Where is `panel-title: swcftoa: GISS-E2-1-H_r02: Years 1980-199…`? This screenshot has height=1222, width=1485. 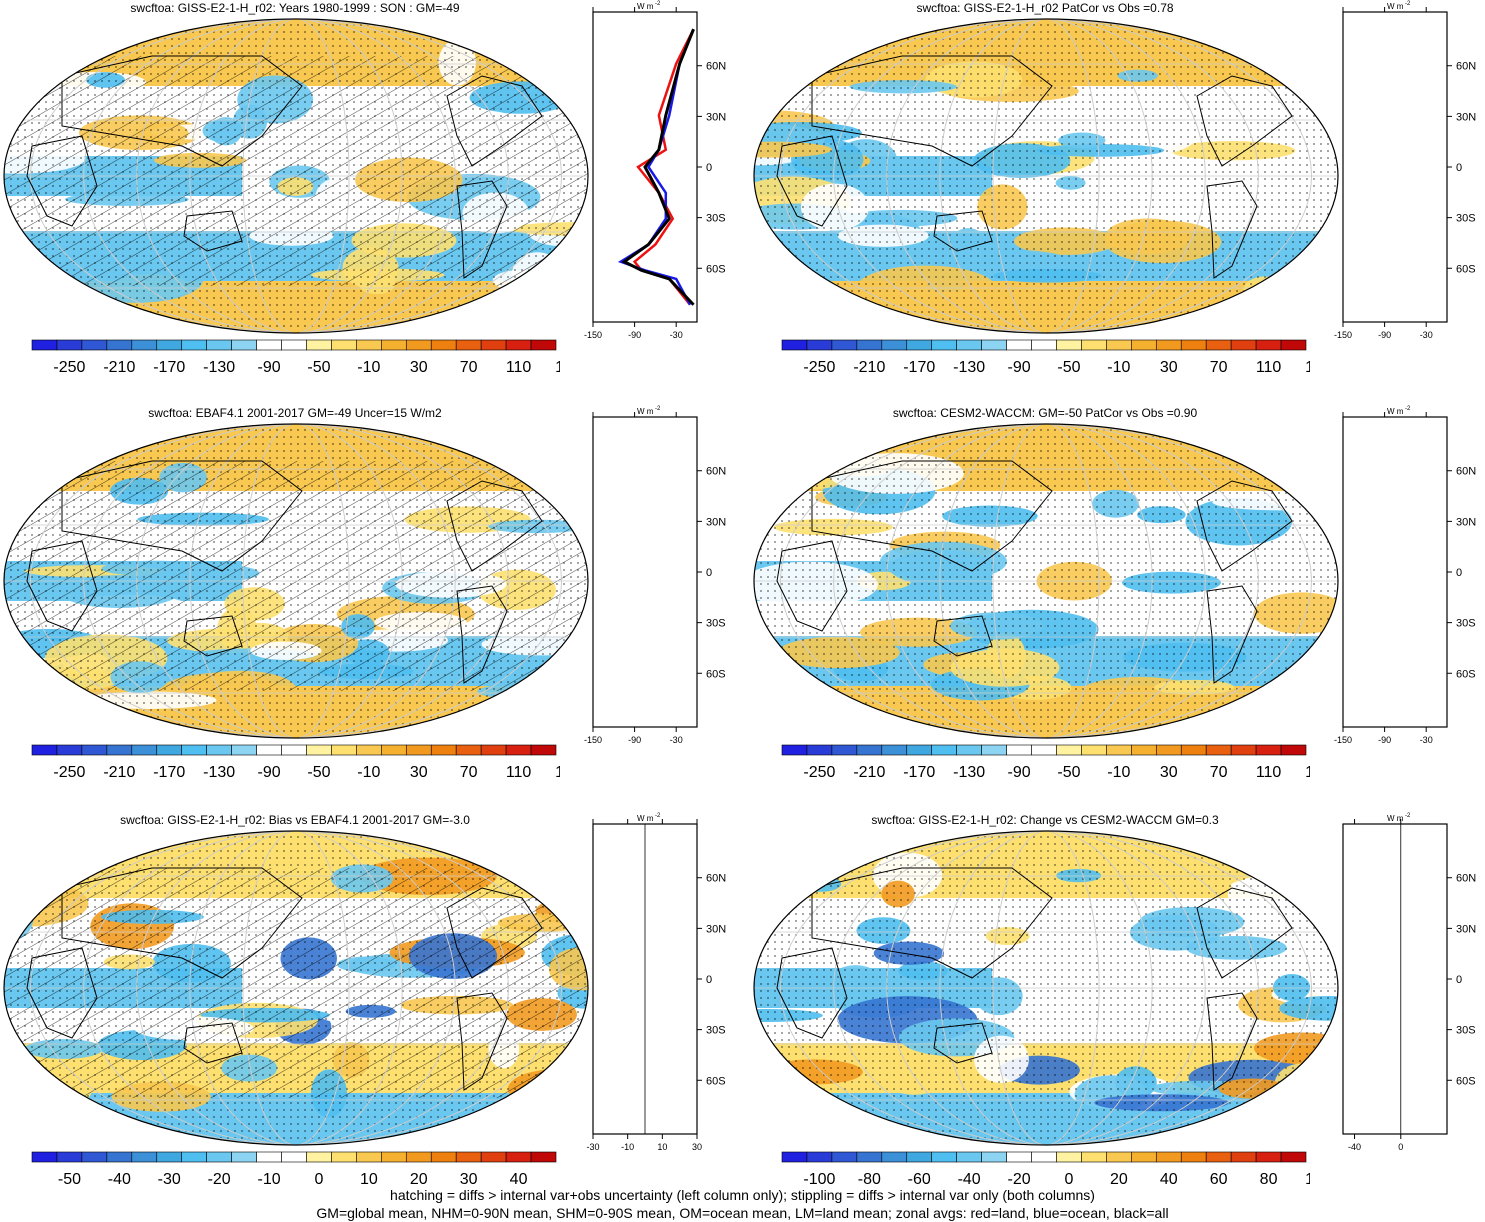 panel-title: swcftoa: GISS-E2-1-H_r02: Years 1980-199… is located at coordinates (295, 8).